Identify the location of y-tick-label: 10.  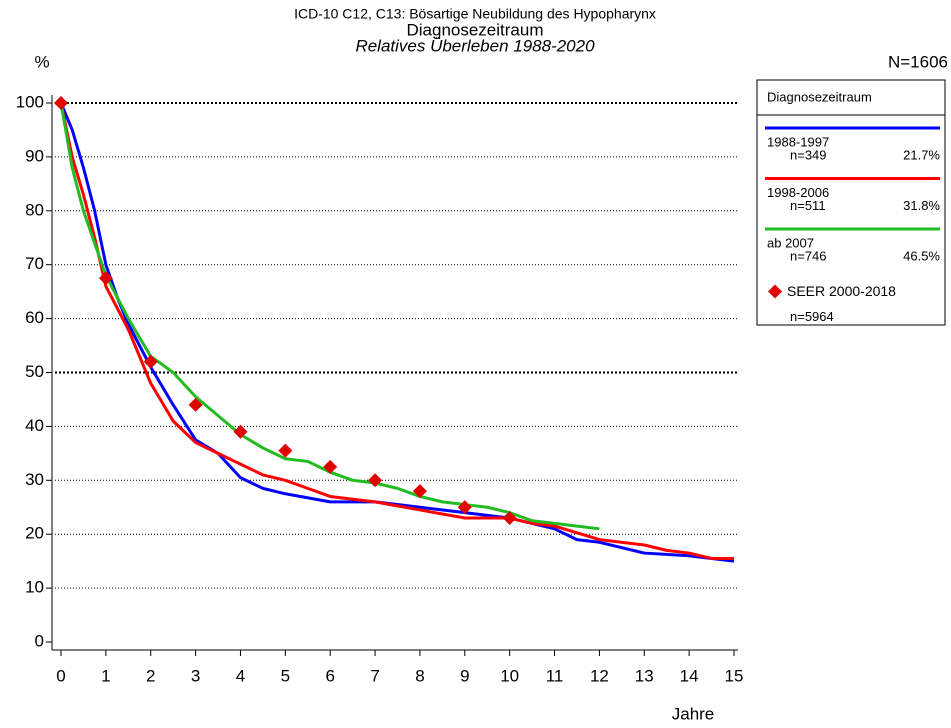
(34, 587).